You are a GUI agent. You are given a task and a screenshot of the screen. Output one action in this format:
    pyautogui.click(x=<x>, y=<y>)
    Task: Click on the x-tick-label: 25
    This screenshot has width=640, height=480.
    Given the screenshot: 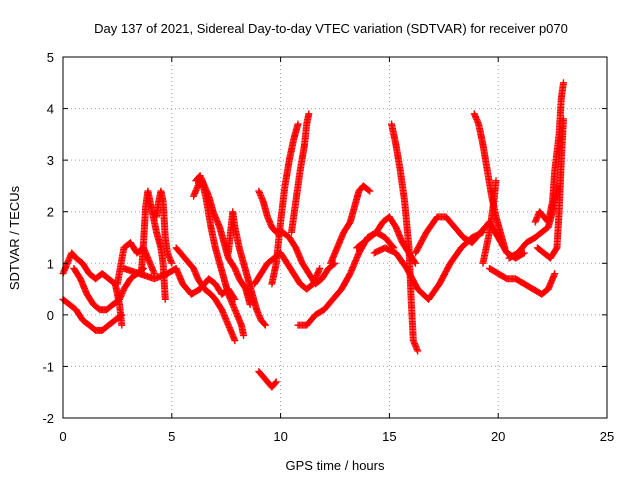 What is the action you would take?
    pyautogui.click(x=607, y=436)
    